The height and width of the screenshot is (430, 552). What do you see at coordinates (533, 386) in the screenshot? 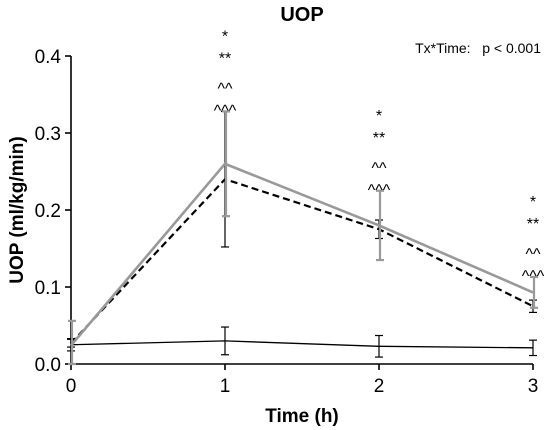
I see `x-tick-label: 3` at bounding box center [533, 386].